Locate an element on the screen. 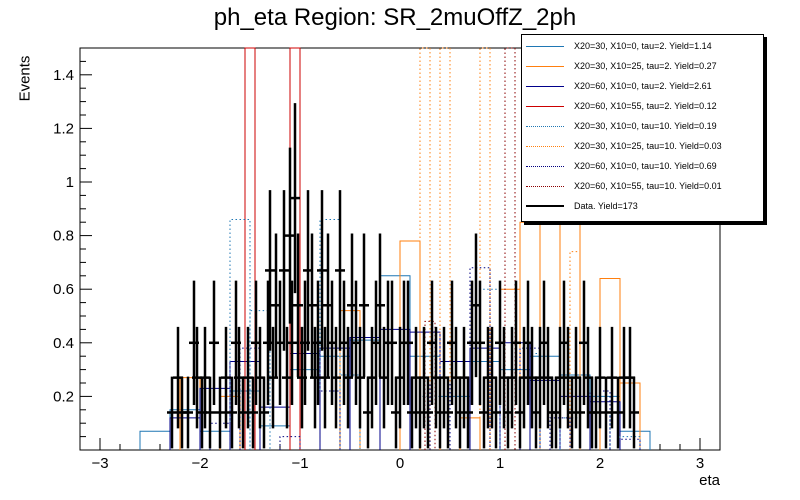 Image resolution: width=800 pixels, height=500 pixels. legend-label: X20=60, X10=55, tau=2. Yield=0.12 is located at coordinates (645, 106).